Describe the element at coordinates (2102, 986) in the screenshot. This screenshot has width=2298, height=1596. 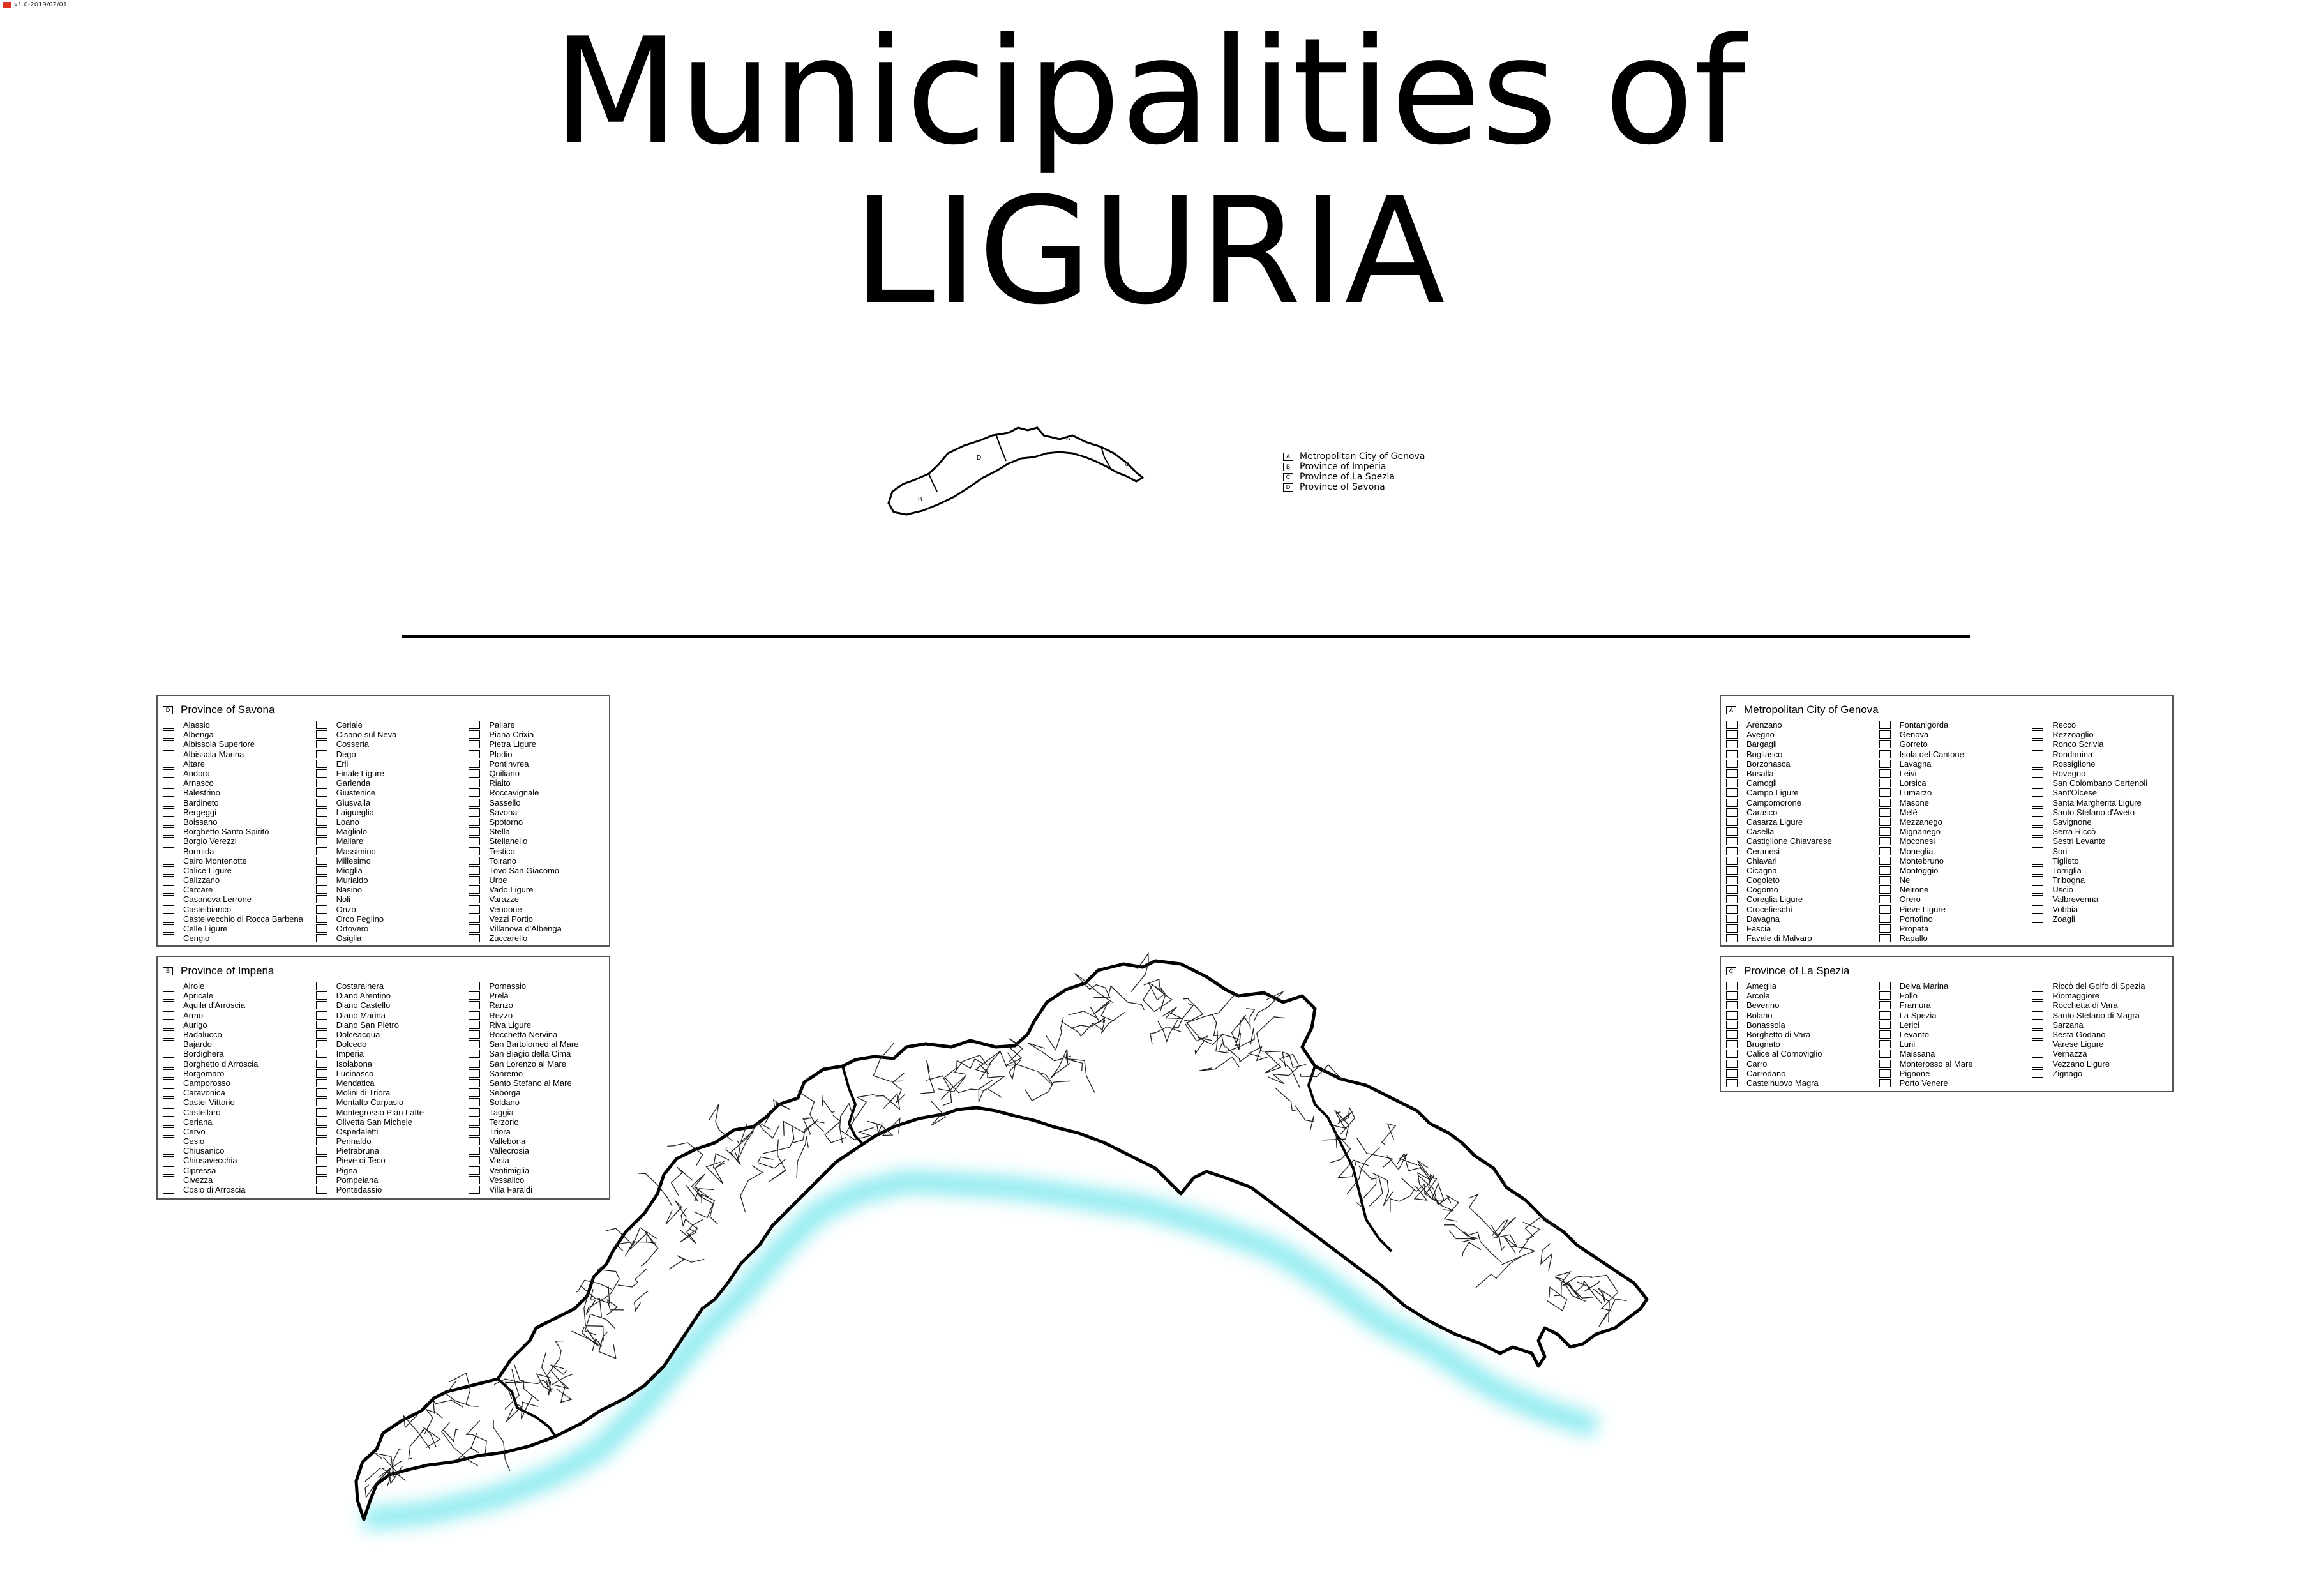
I see `municipality-item: Riccò del Golfo di Spezia` at that location.